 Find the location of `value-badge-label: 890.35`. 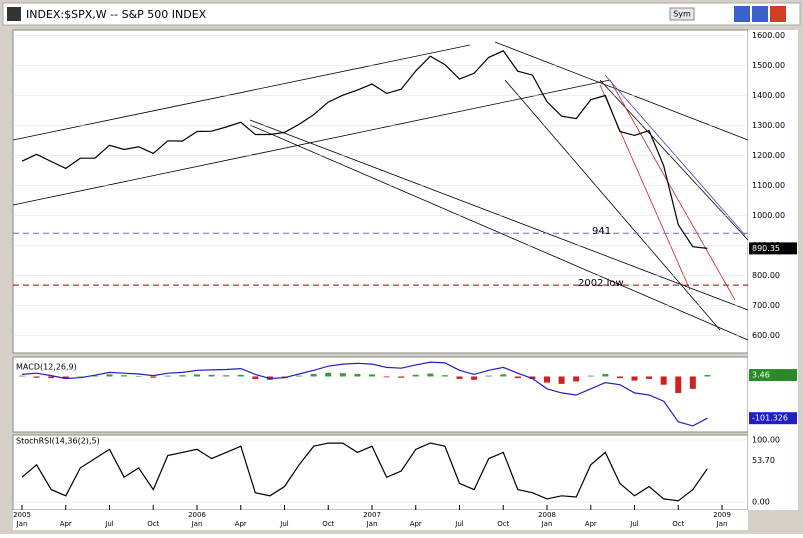

value-badge-label: 890.35 is located at coordinates (766, 248).